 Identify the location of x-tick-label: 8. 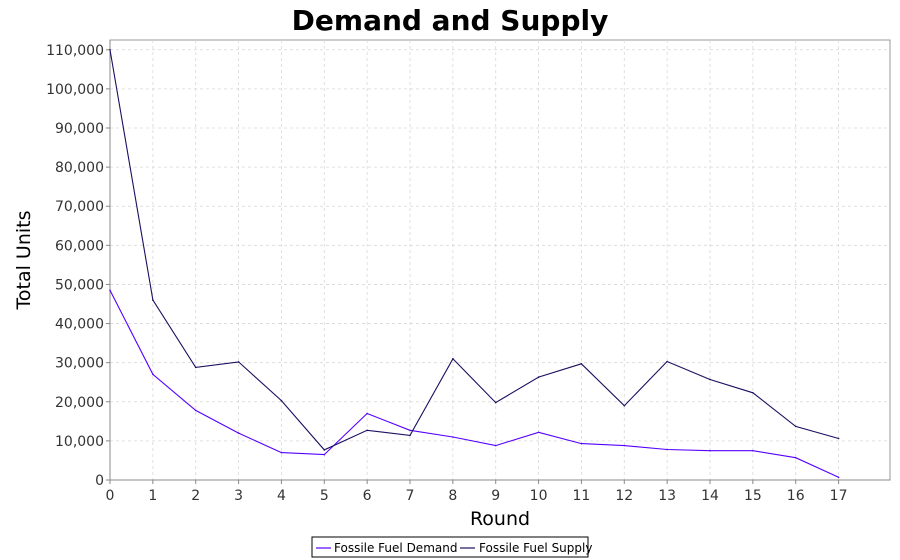
(452, 496).